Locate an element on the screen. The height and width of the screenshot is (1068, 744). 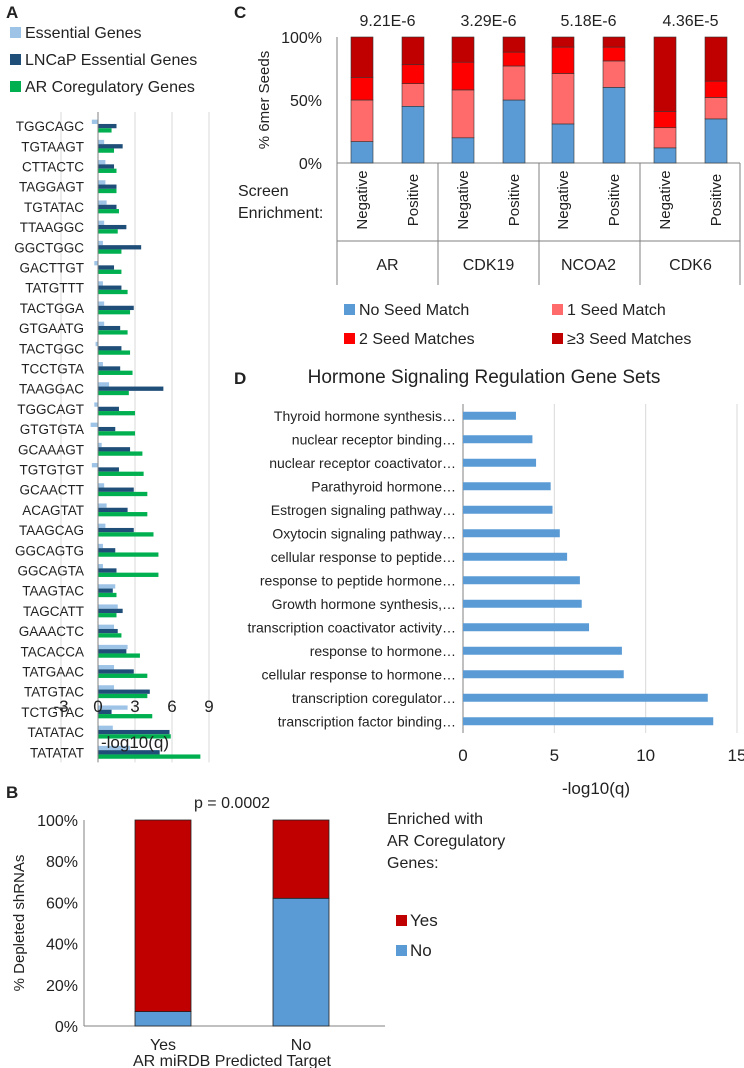
panel-label-d: D is located at coordinates (240, 378).